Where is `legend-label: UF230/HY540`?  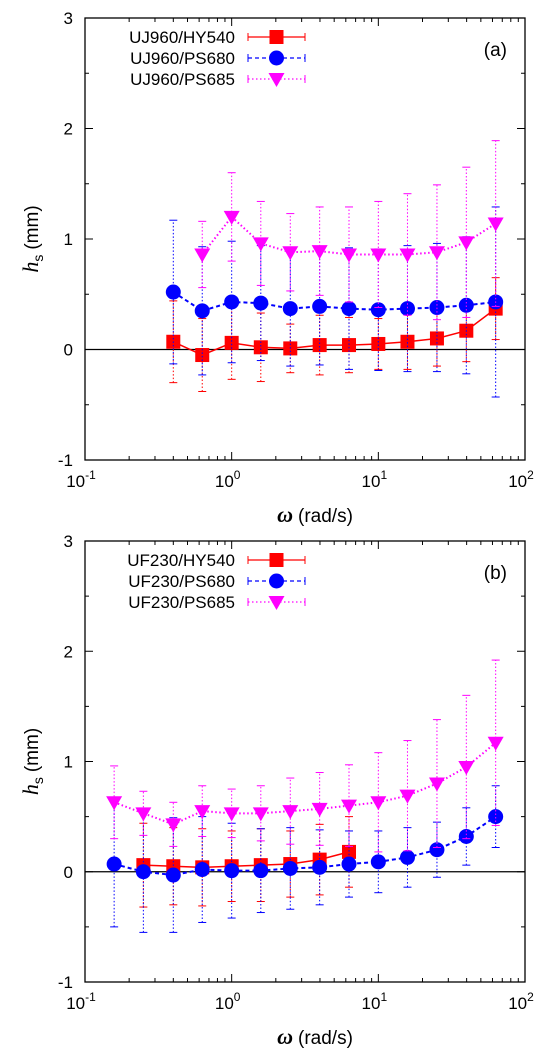 legend-label: UF230/HY540 is located at coordinates (181, 560).